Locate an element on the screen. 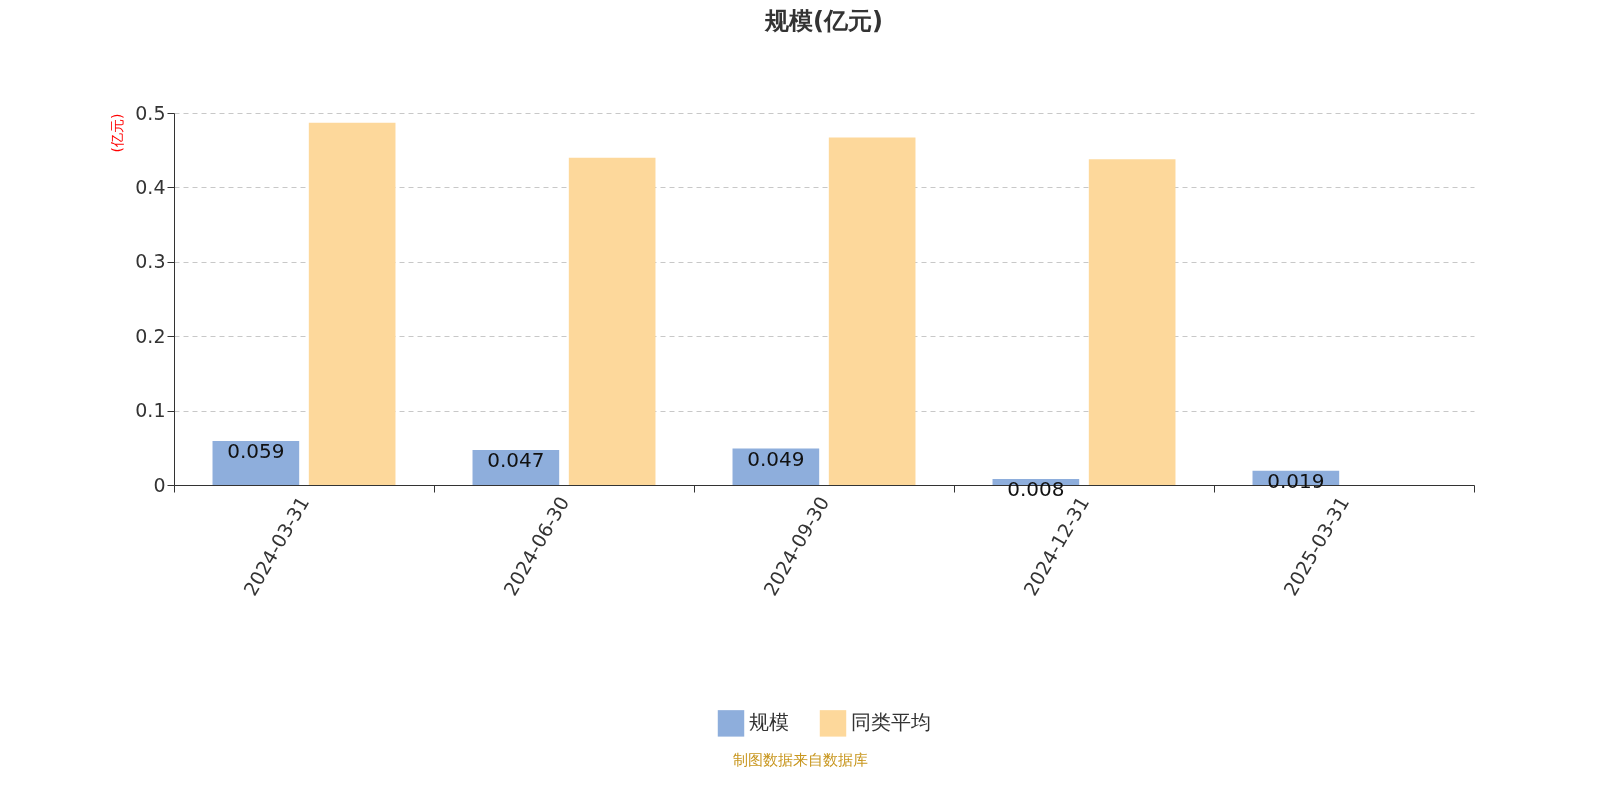  y-tick-label: 0.2 is located at coordinates (150, 335).